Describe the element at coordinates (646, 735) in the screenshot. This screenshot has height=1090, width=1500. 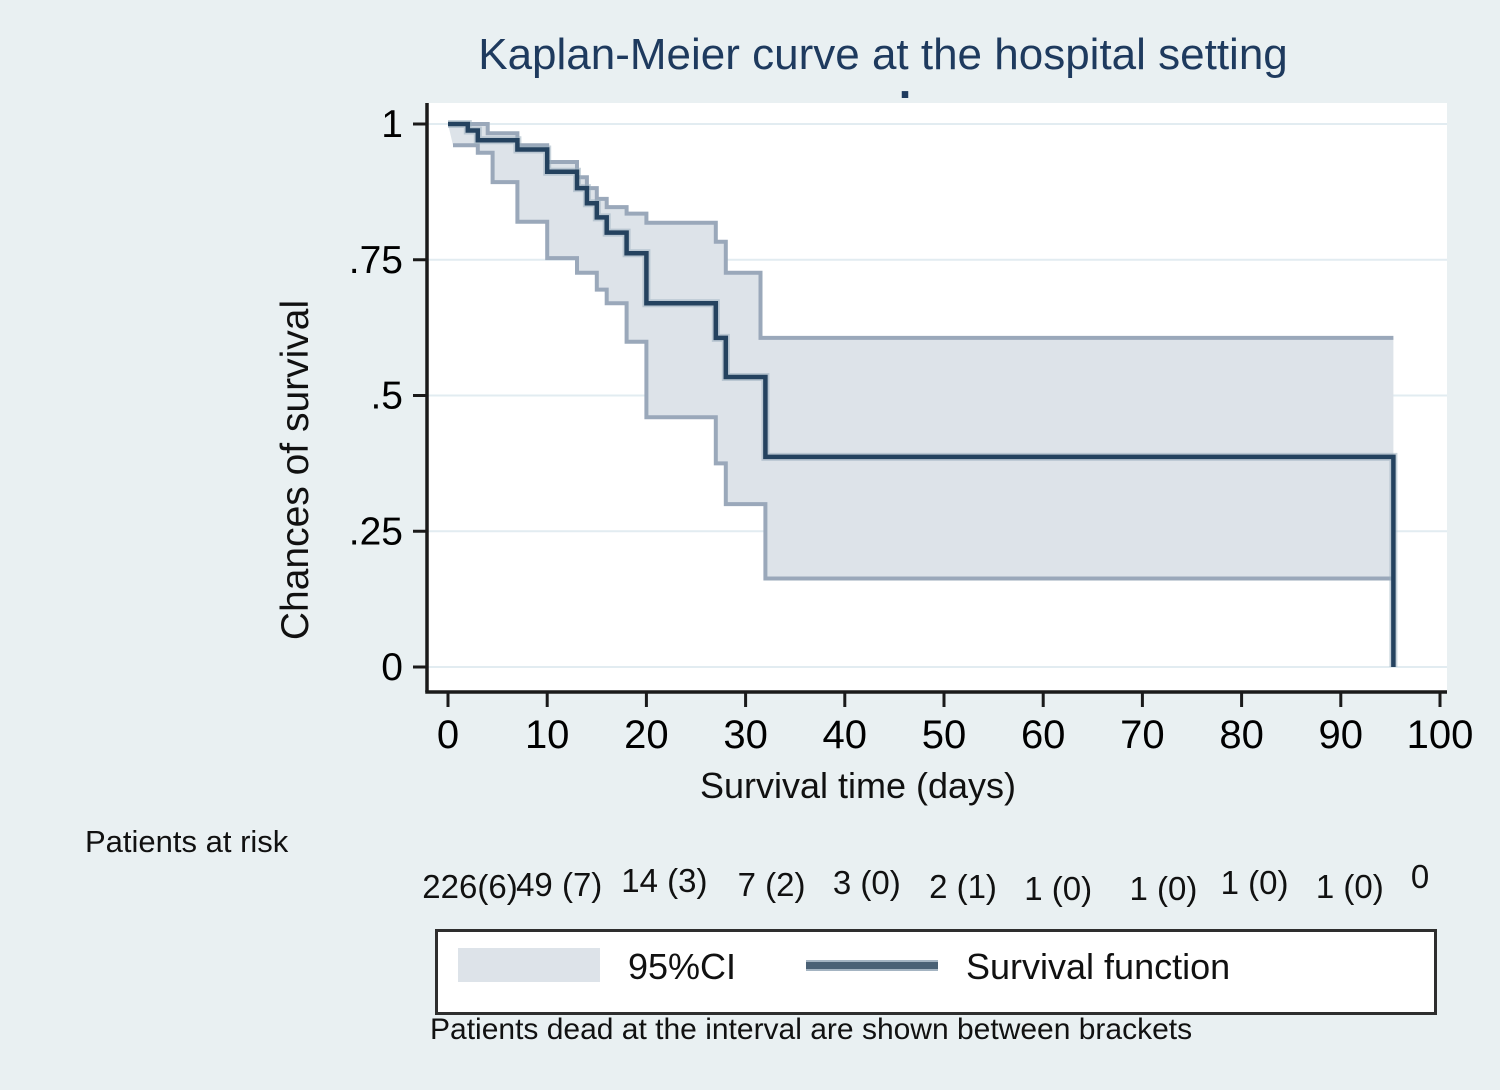
I see `x-tick-label: 20` at that location.